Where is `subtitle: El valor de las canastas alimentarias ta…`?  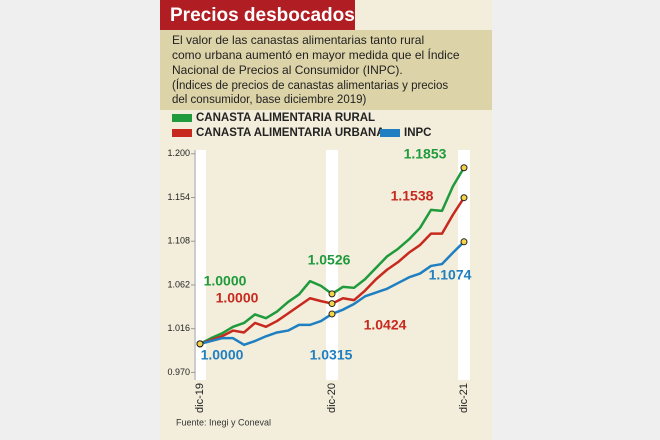 subtitle: El valor de las canastas alimentarias ta… is located at coordinates (298, 40).